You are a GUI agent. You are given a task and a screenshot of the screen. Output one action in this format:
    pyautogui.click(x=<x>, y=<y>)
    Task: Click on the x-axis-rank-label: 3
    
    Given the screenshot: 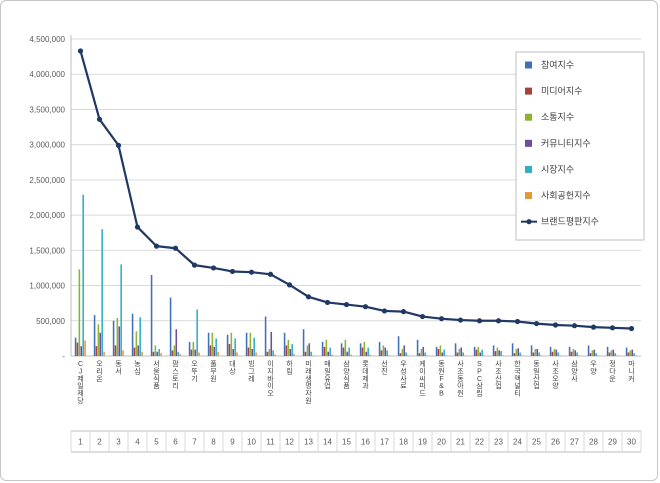 What is the action you would take?
    pyautogui.click(x=118, y=442)
    